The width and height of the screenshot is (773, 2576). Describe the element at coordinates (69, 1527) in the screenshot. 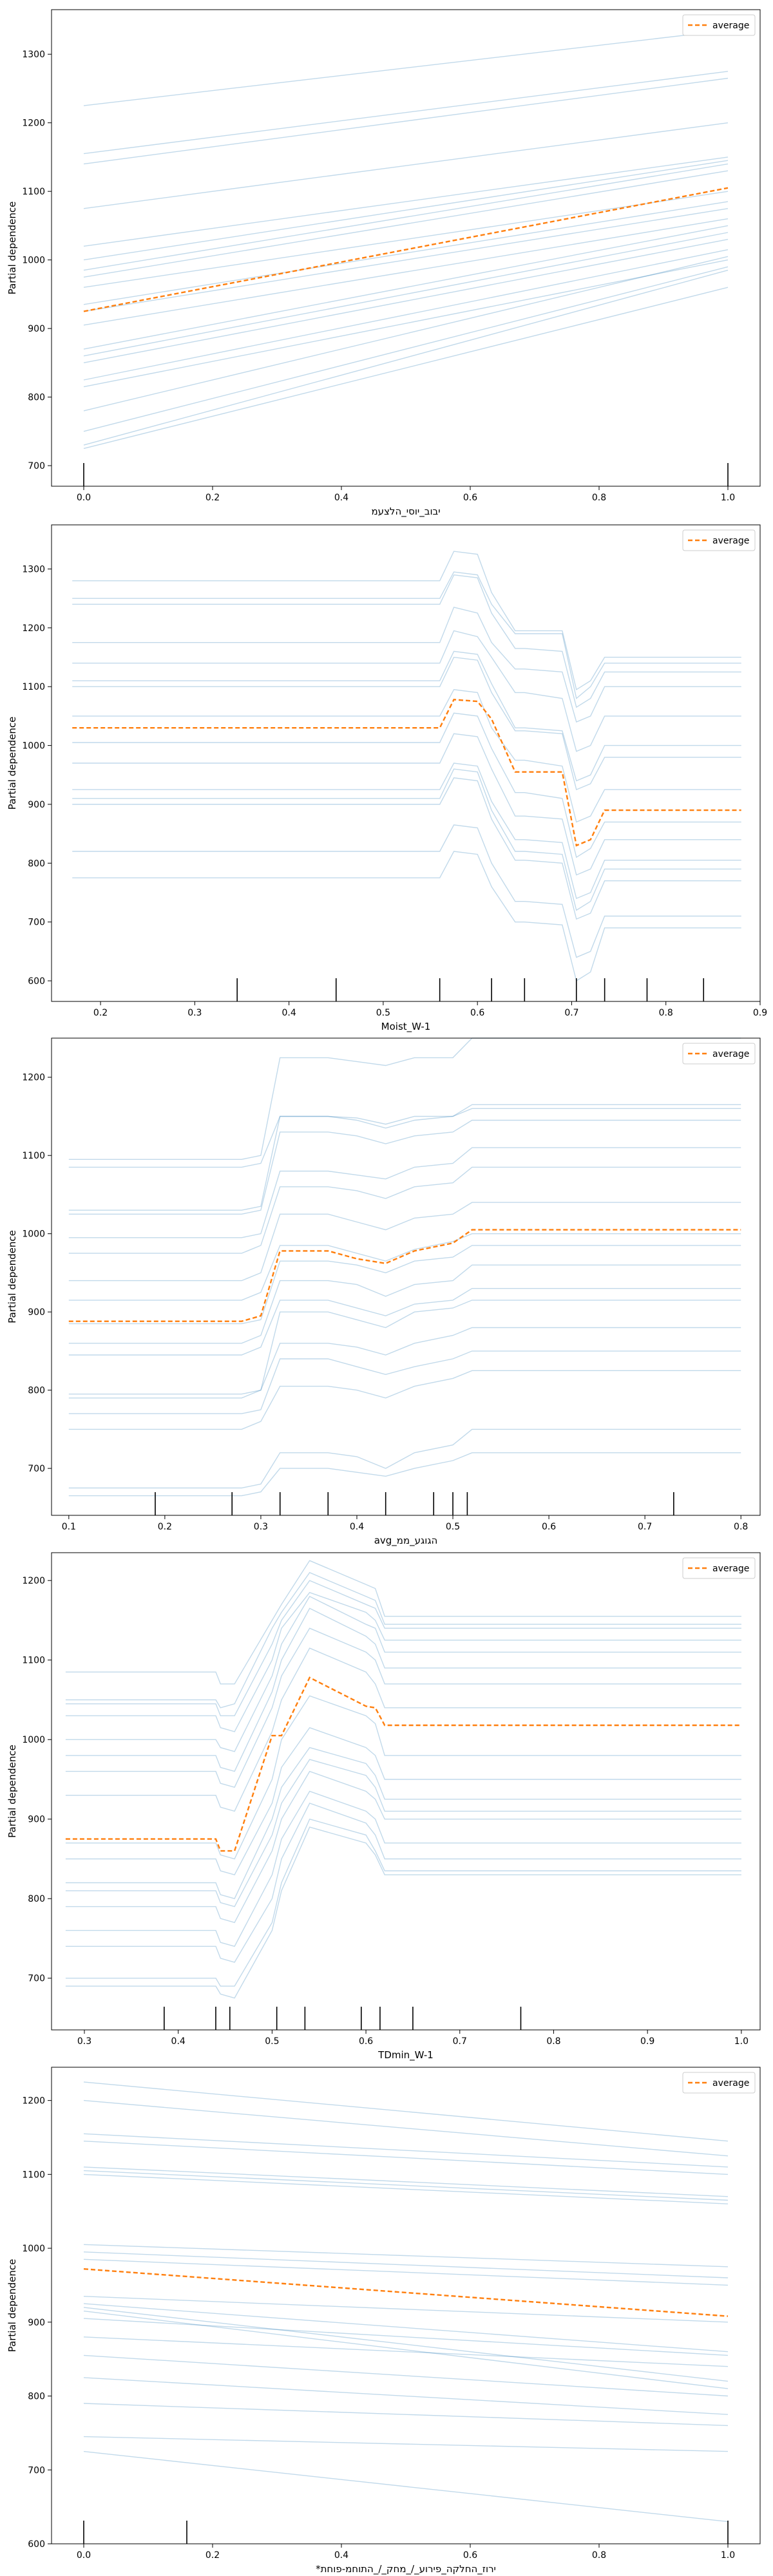

I see `x-tick-label: 0.1` at that location.